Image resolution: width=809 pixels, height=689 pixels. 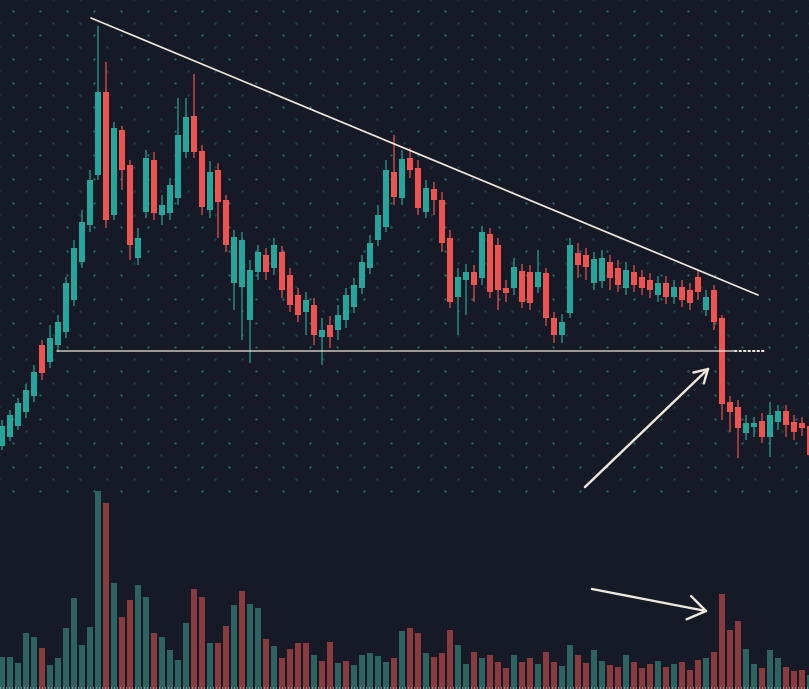 What do you see at coordinates (649, 600) in the screenshot?
I see `volume-spike-arrow-shaft` at bounding box center [649, 600].